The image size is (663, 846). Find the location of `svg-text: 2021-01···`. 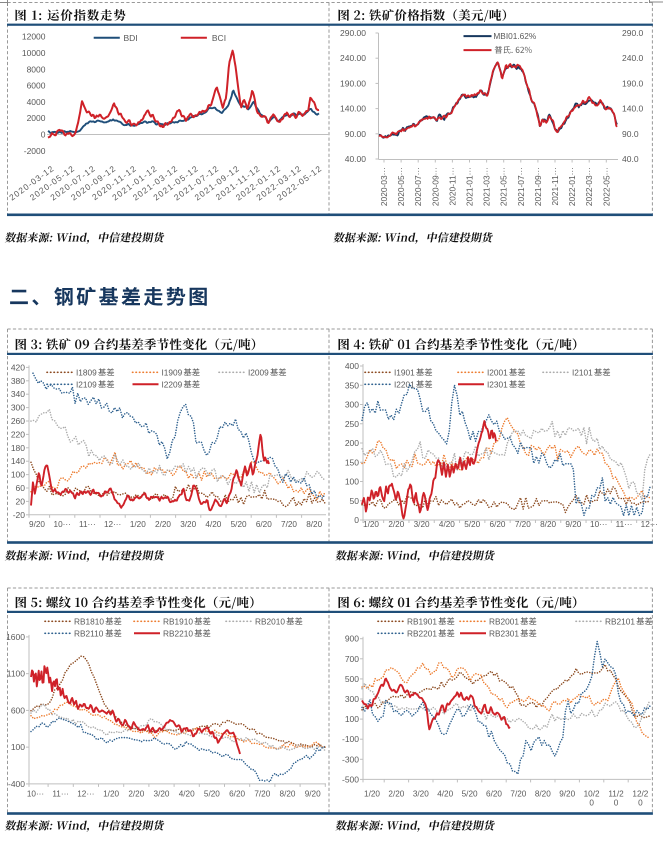

svg-text: 2021-01··· is located at coordinates (470, 186).